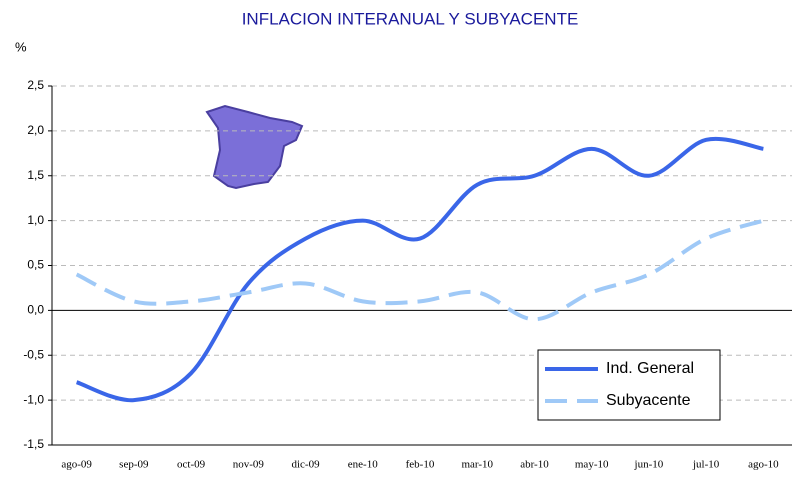  Describe the element at coordinates (254, 147) in the screenshot. I see `map-icon` at that location.